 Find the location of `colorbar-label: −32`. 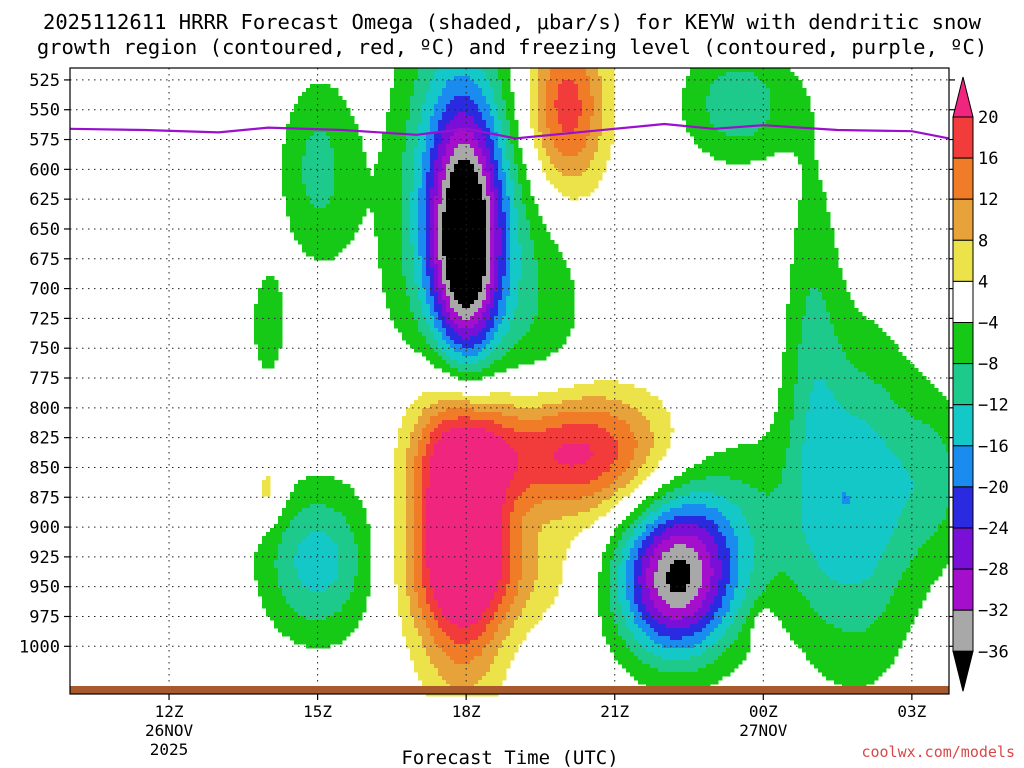

colorbar-label: −32 is located at coordinates (993, 611).